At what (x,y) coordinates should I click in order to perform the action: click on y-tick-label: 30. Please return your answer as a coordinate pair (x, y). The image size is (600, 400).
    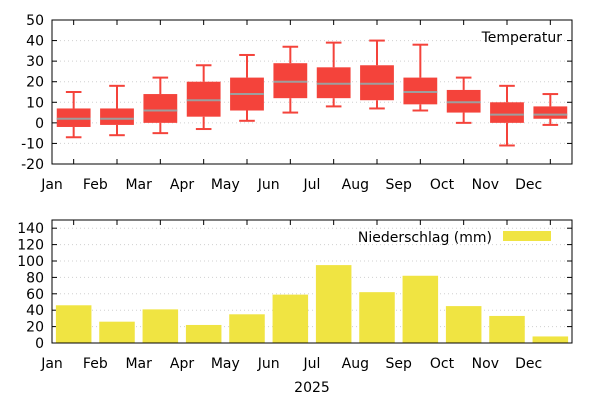
    Looking at the image, I should click on (35, 62).